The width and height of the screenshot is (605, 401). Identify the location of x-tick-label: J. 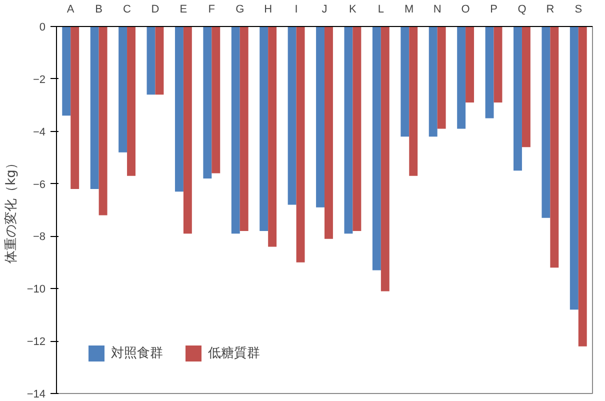
(325, 10).